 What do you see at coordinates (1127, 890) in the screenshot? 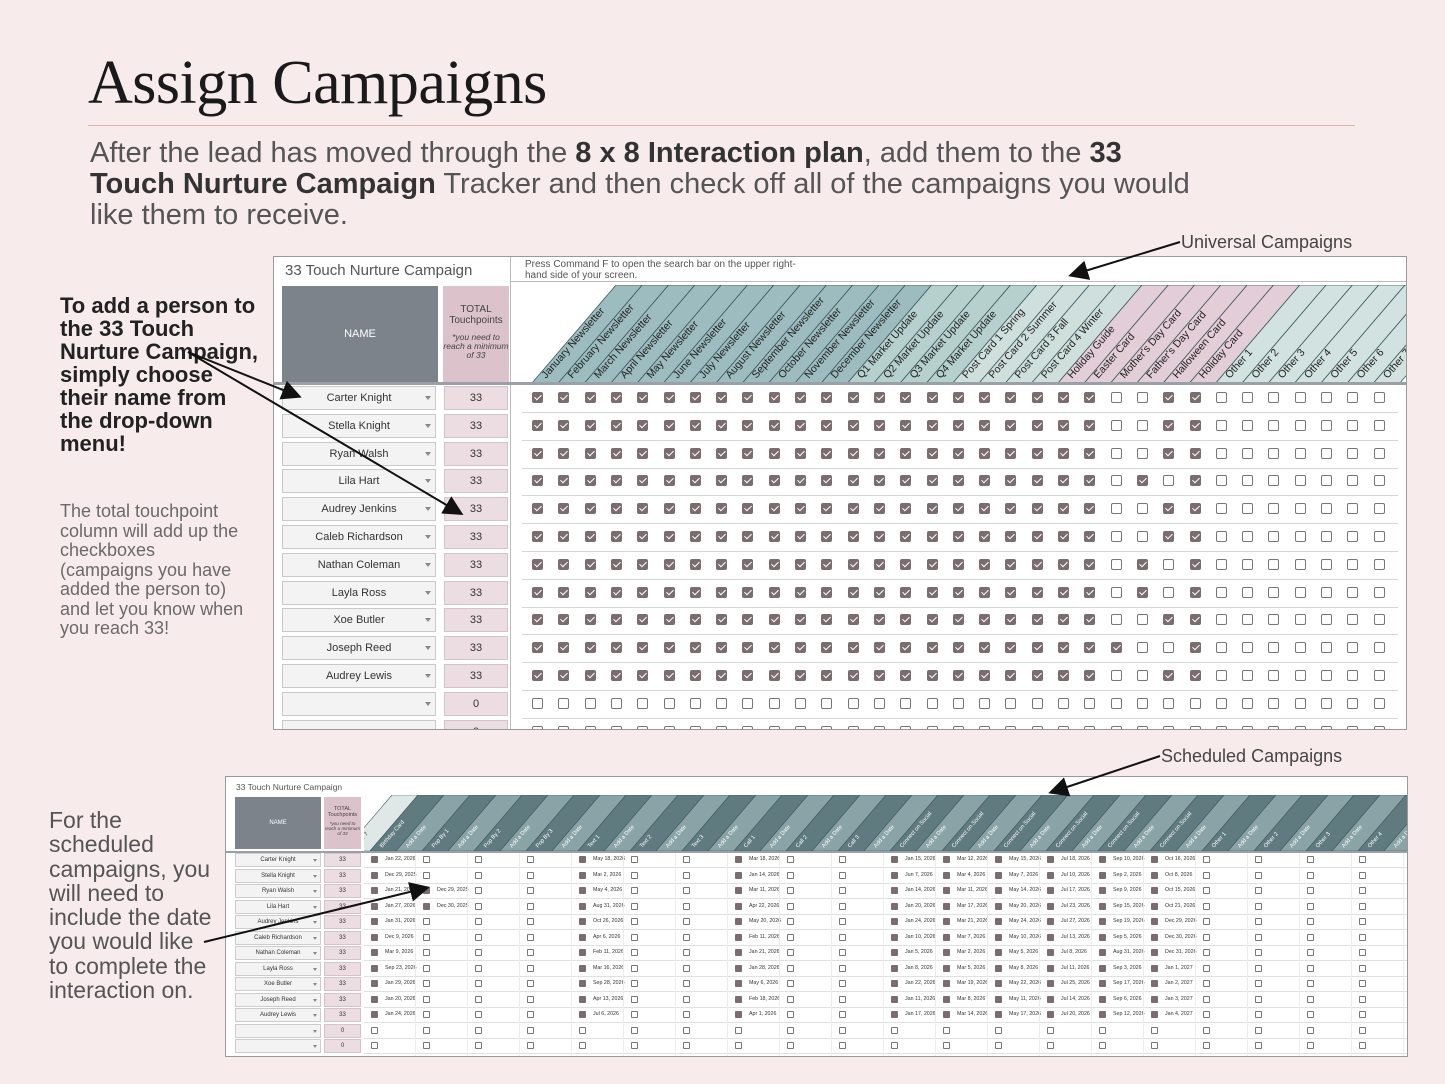
I see `date-cell: Sep 9, 2026` at bounding box center [1127, 890].